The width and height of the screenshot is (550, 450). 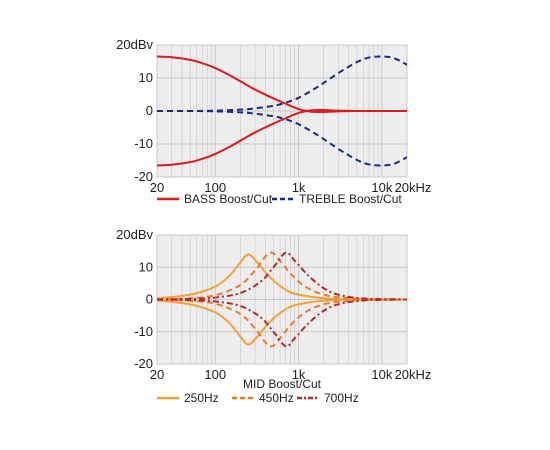 I want to click on legend-label: 450Hz, so click(x=276, y=398).